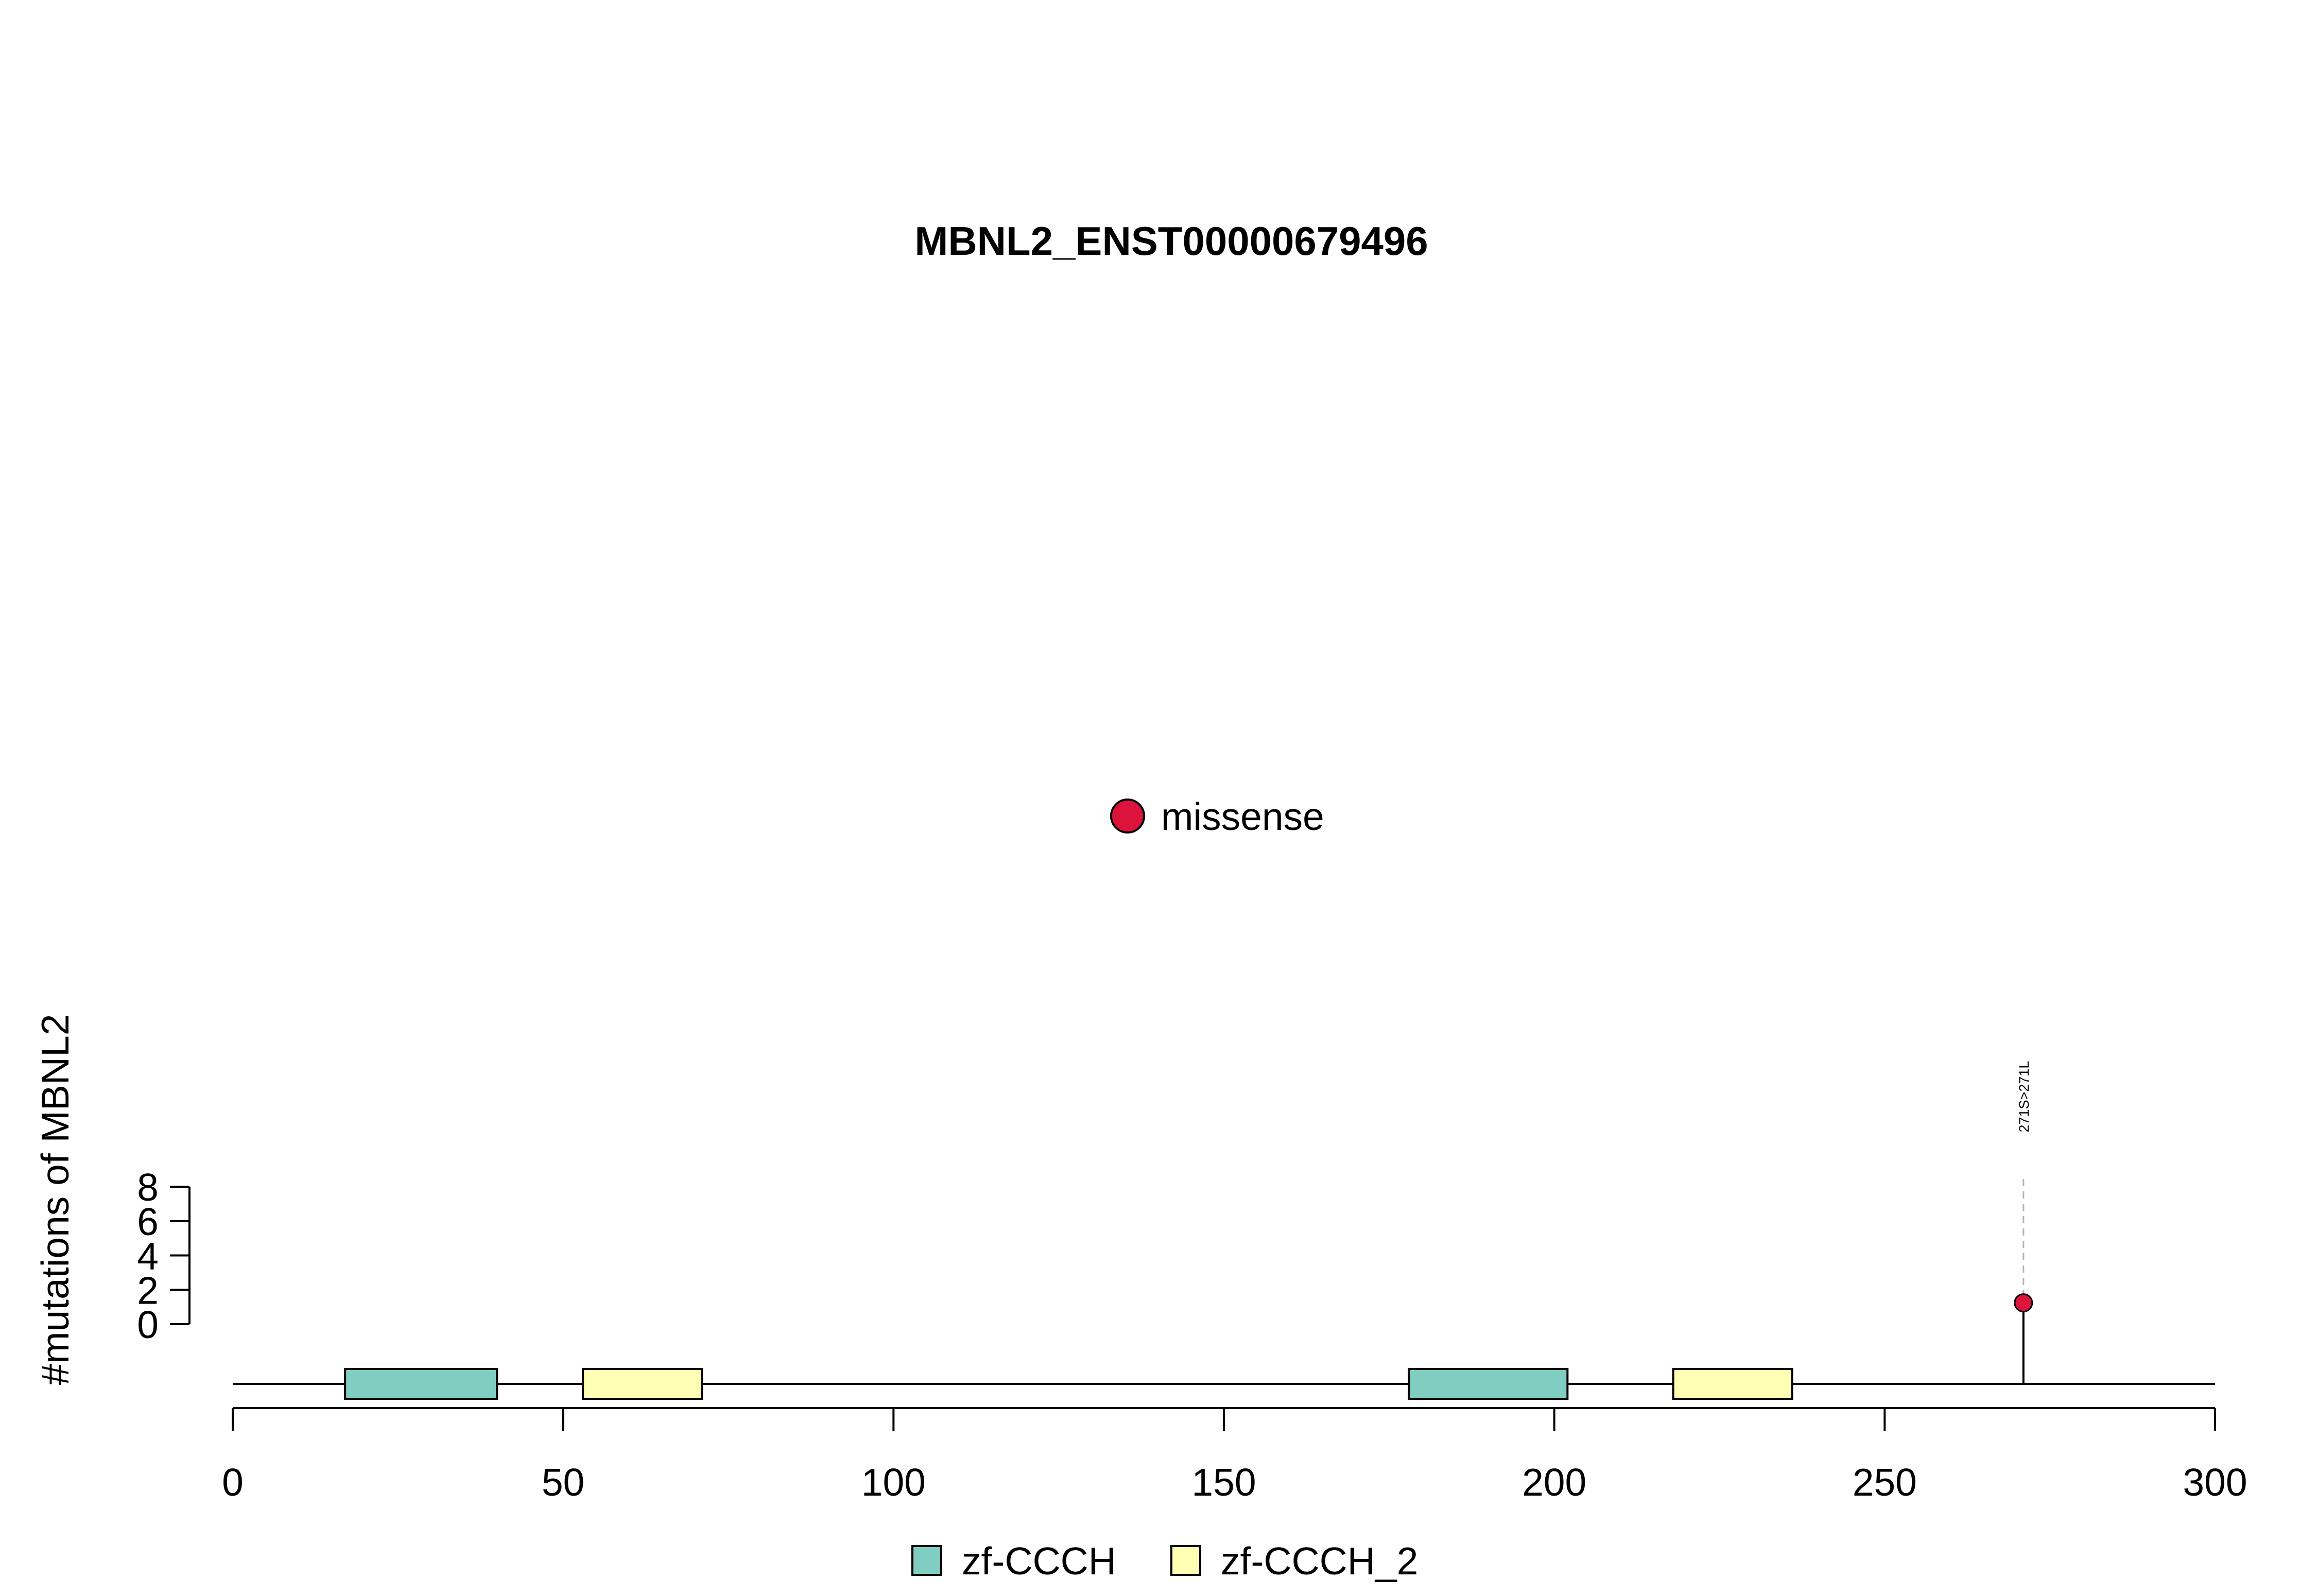  What do you see at coordinates (148, 1222) in the screenshot?
I see `y-tick-label: 6` at bounding box center [148, 1222].